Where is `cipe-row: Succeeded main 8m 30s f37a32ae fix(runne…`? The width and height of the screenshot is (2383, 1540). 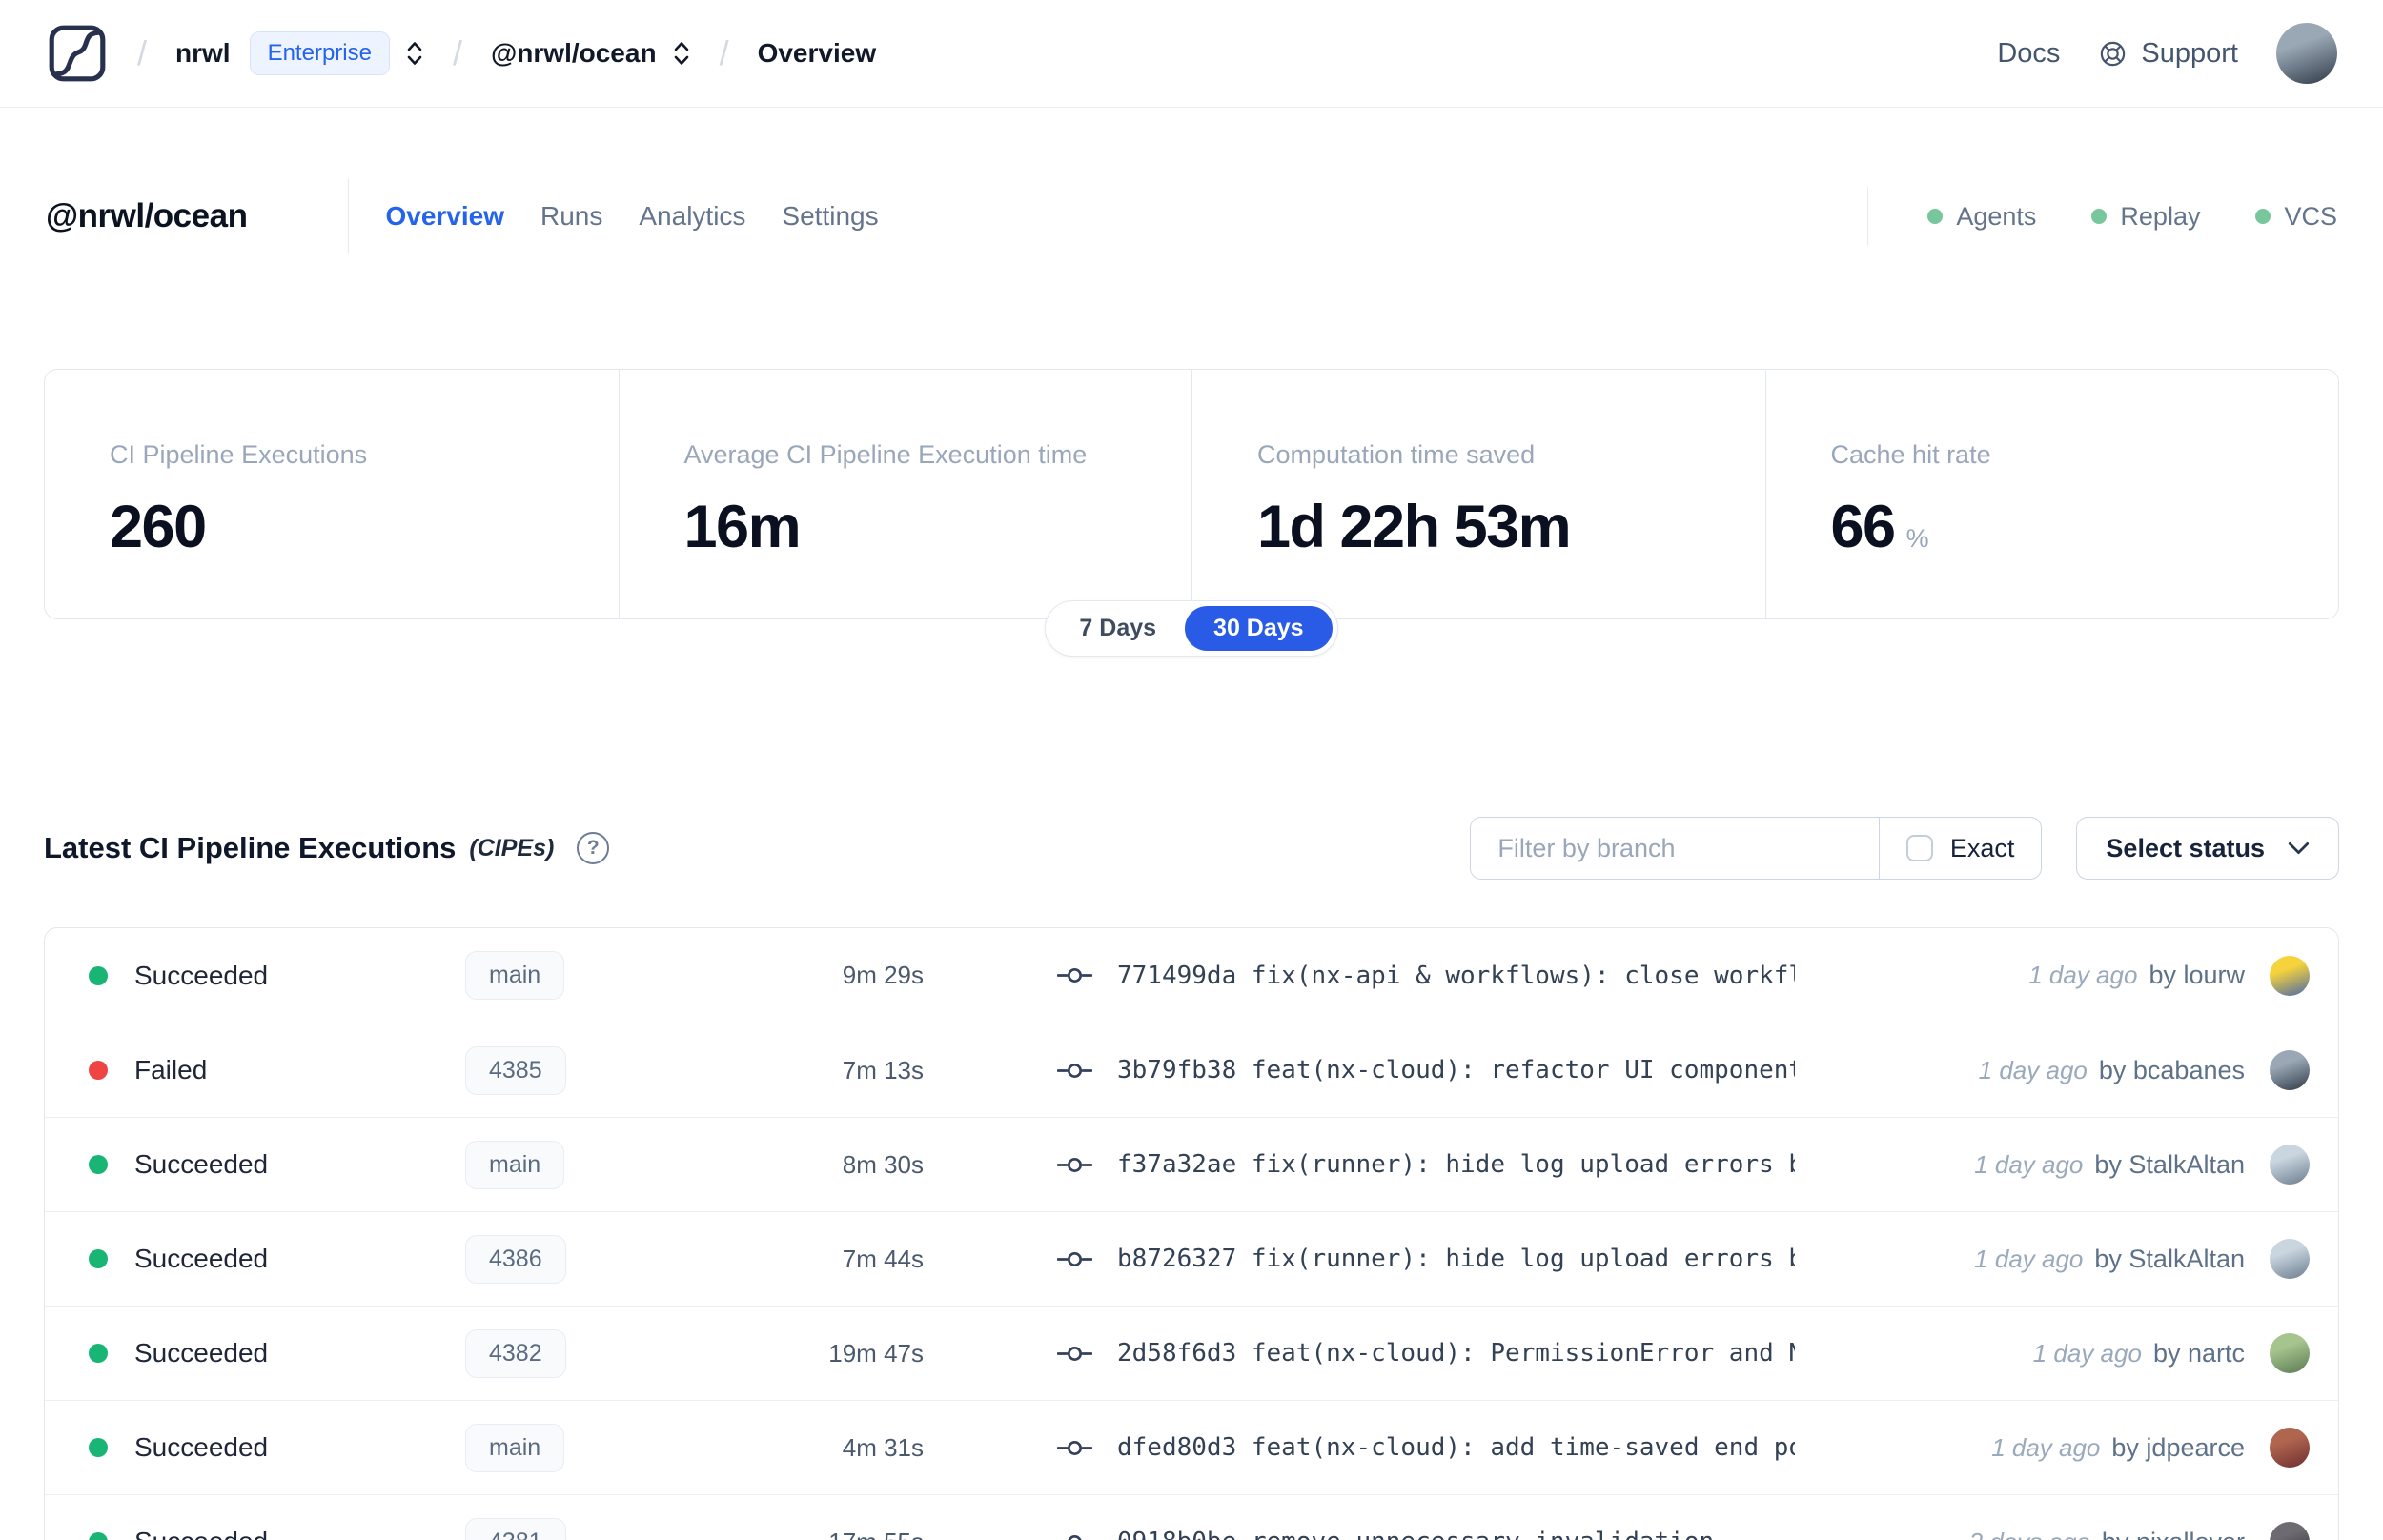 cipe-row: Succeeded main 8m 30s f37a32ae fix(runne… is located at coordinates (1191, 1164).